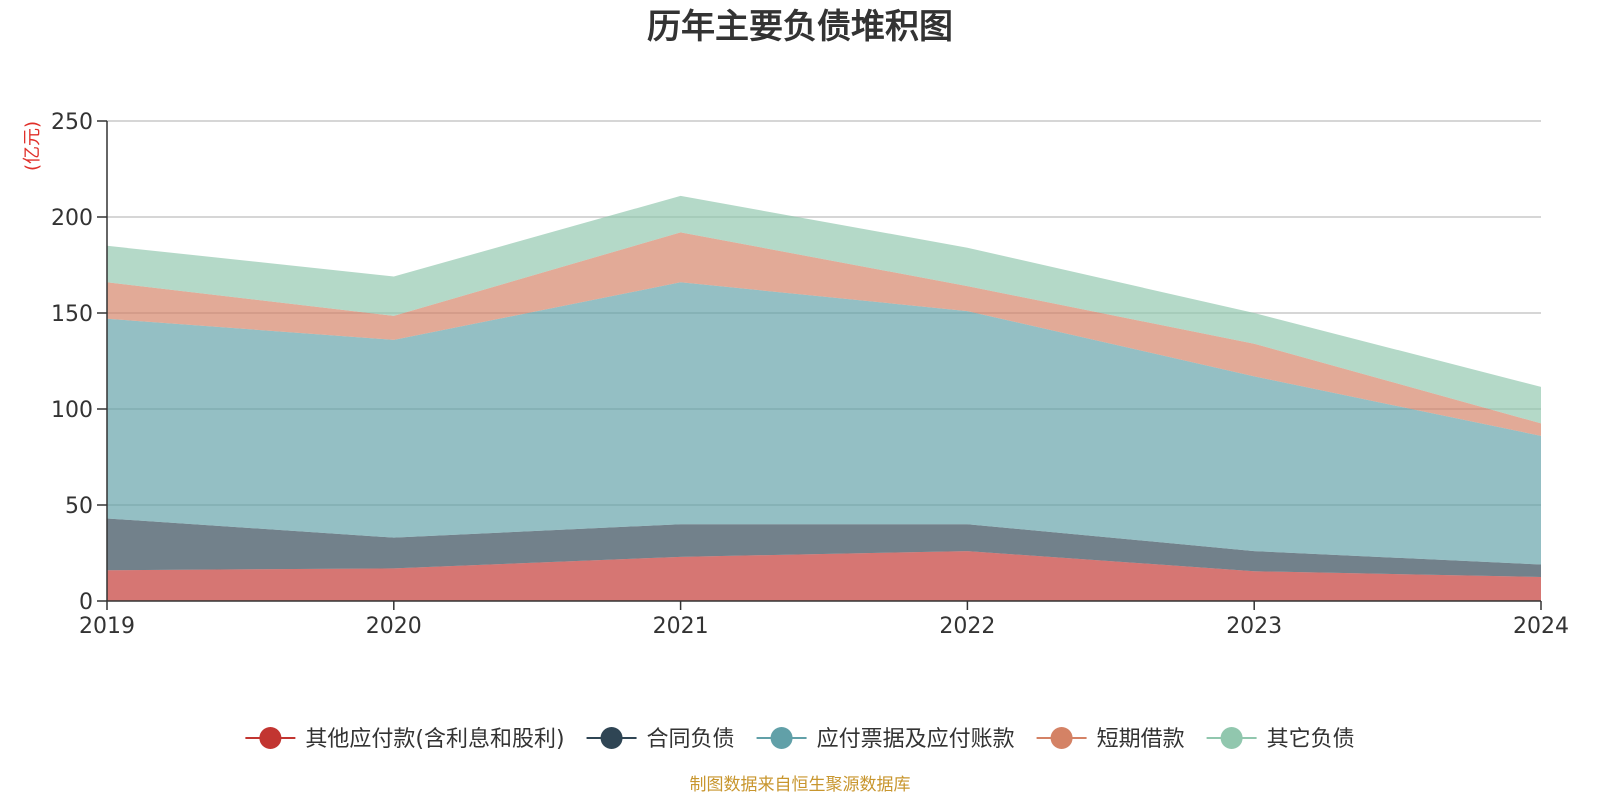 The height and width of the screenshot is (800, 1600). Describe the element at coordinates (800, 785) in the screenshot. I see `data-source-note: 制图数据来自恒生聚源数据库` at that location.